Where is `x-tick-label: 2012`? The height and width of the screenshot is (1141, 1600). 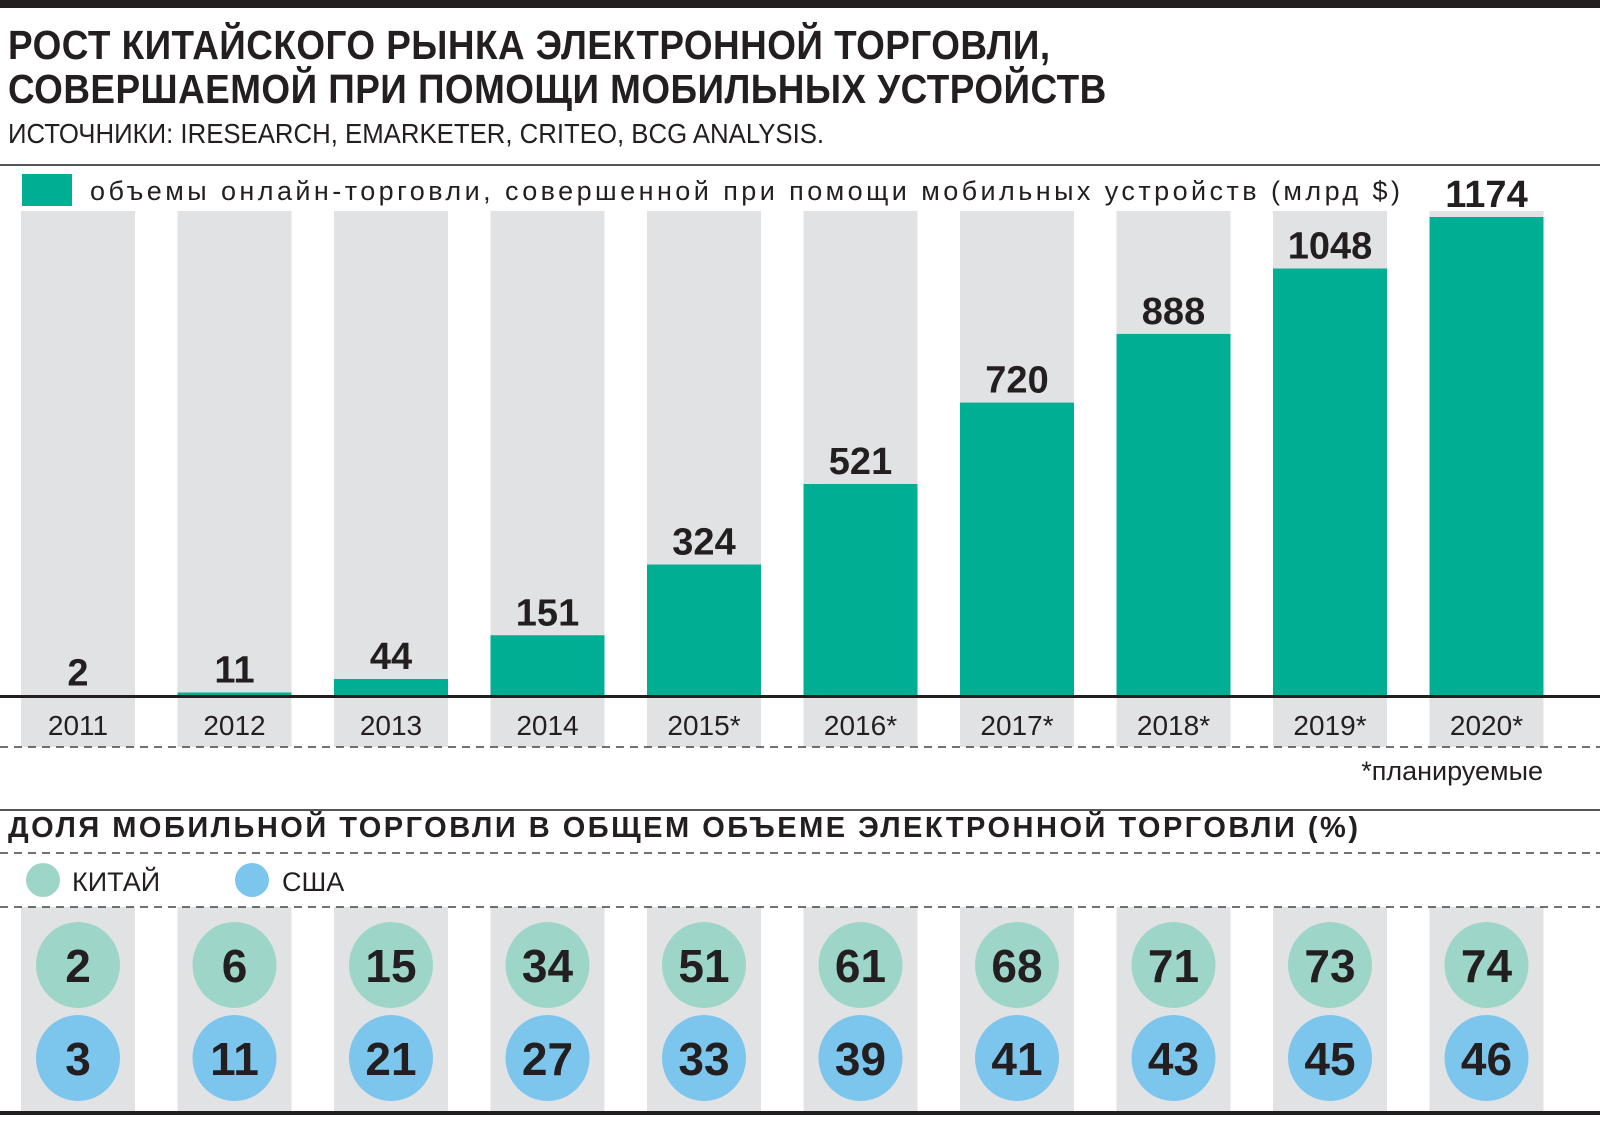 x-tick-label: 2012 is located at coordinates (234, 725).